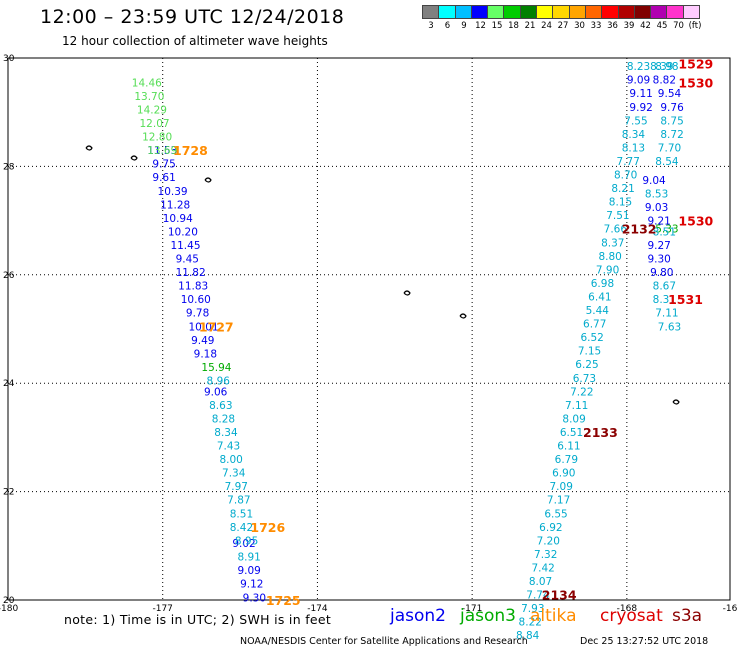 The image size is (740, 650). I want to click on wave-height-label: 8.70, so click(625, 176).